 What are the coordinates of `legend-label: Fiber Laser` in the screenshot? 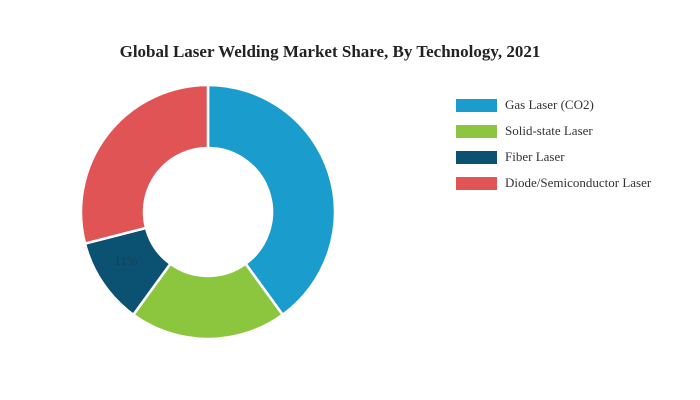 It's located at (535, 156).